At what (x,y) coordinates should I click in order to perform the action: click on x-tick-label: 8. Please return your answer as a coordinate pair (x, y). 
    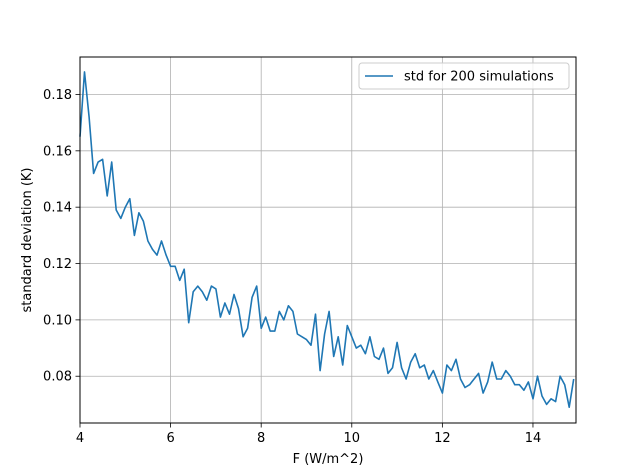
    Looking at the image, I should click on (261, 438).